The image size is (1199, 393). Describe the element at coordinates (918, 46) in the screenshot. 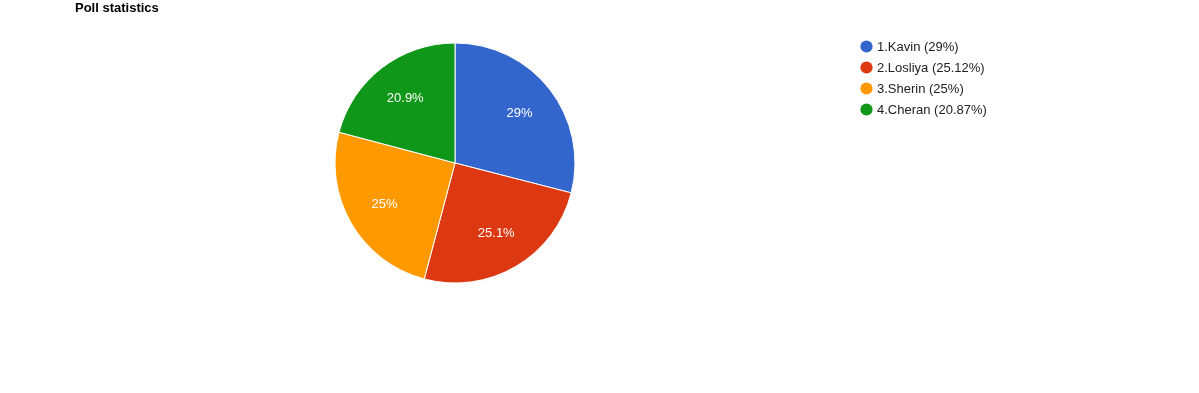

I see `legend-label: 1.Kavin (29%)` at that location.